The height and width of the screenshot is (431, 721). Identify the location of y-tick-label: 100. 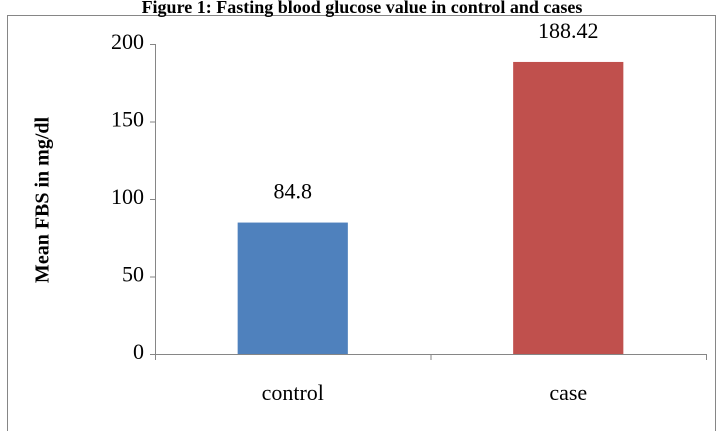
(127, 196).